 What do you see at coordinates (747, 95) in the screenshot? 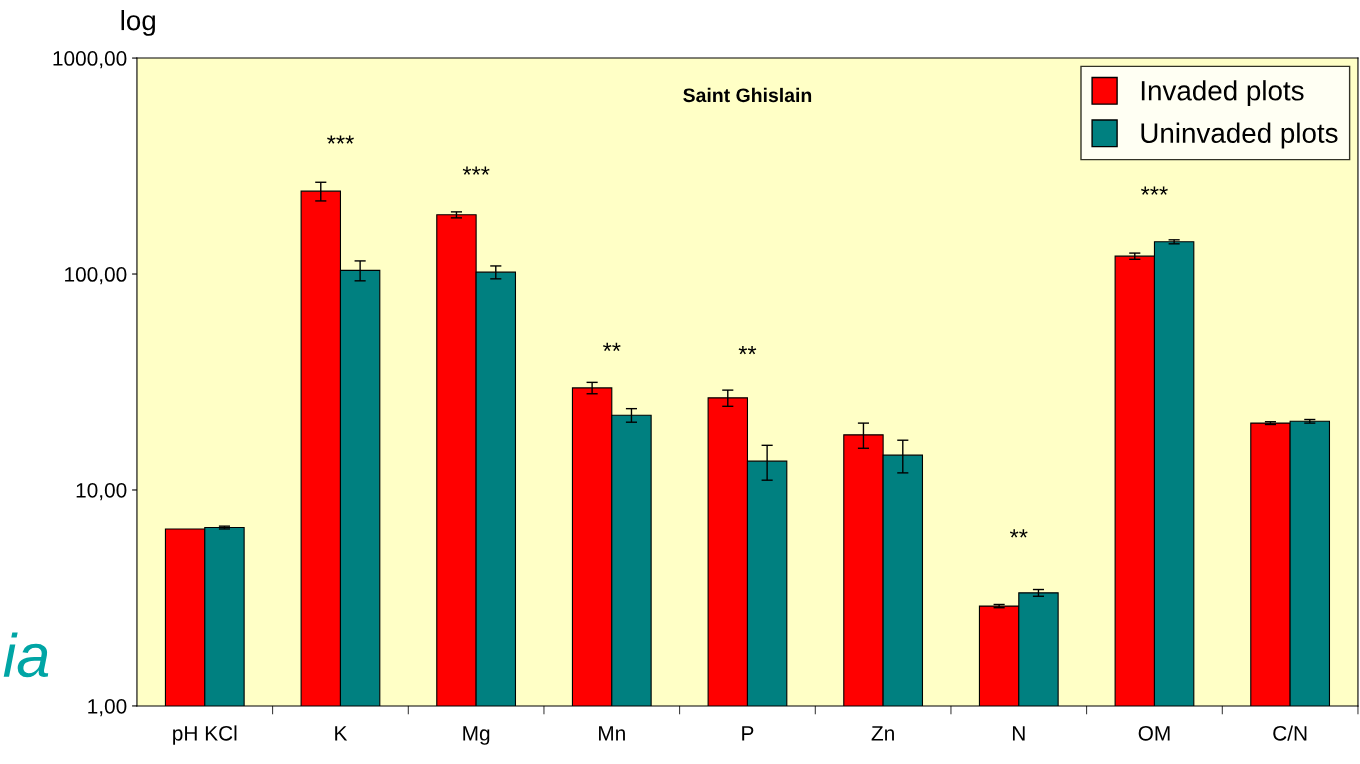
I see `text: Saint Ghislain` at bounding box center [747, 95].